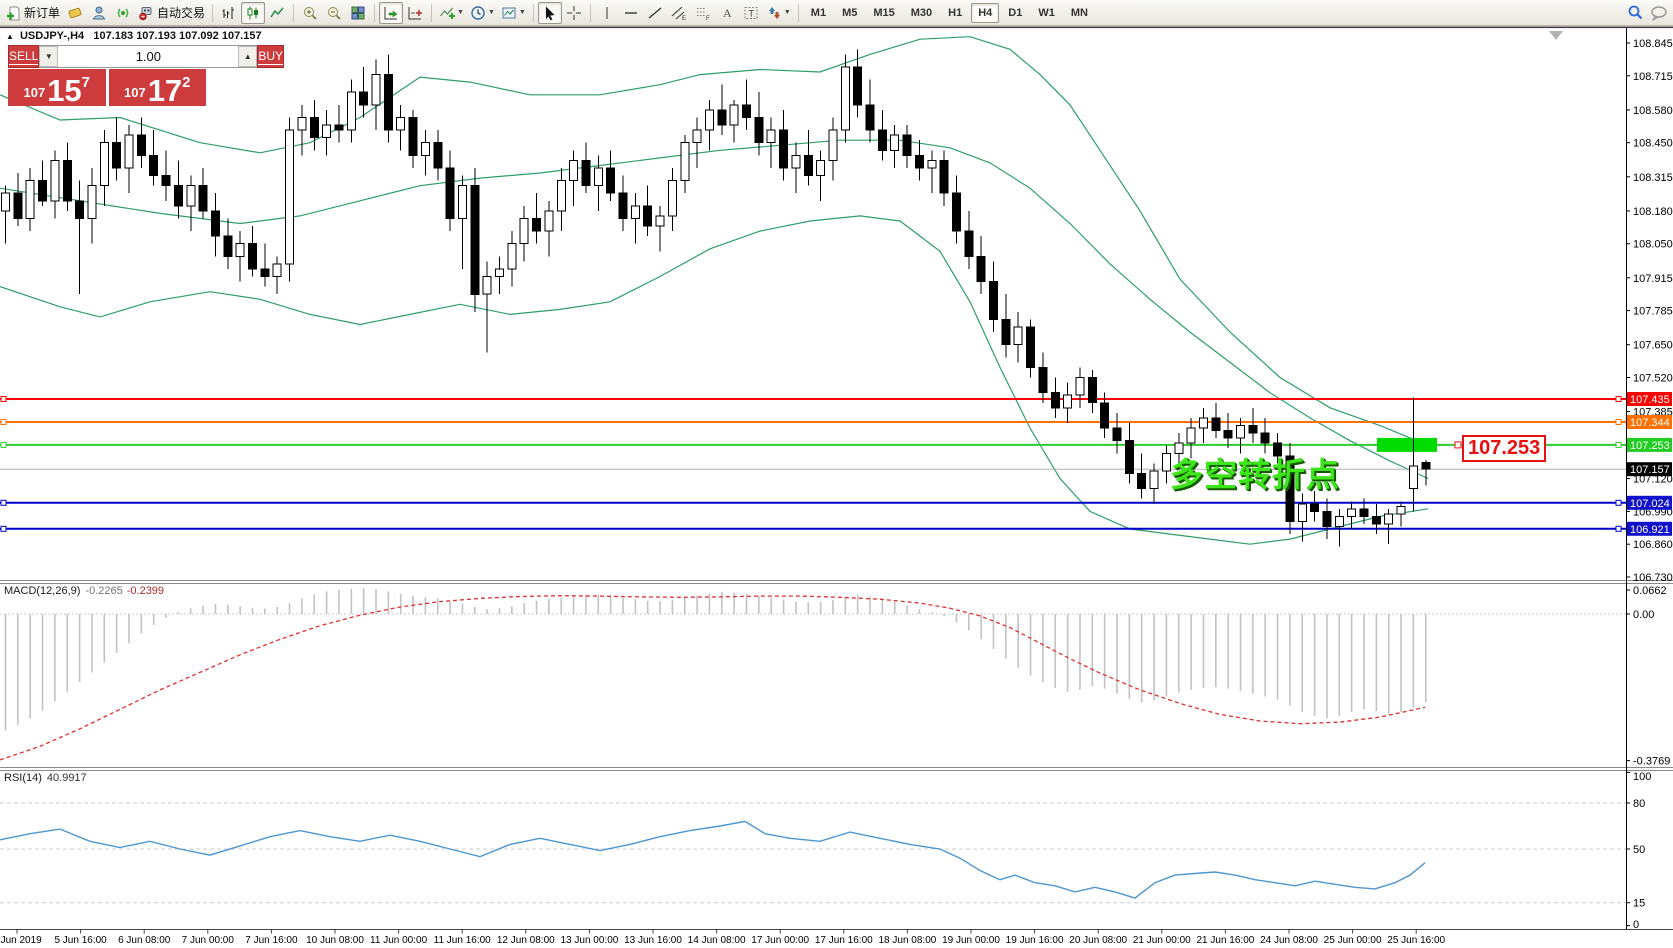  What do you see at coordinates (1653, 578) in the screenshot?
I see `svg-text: 106.730` at bounding box center [1653, 578].